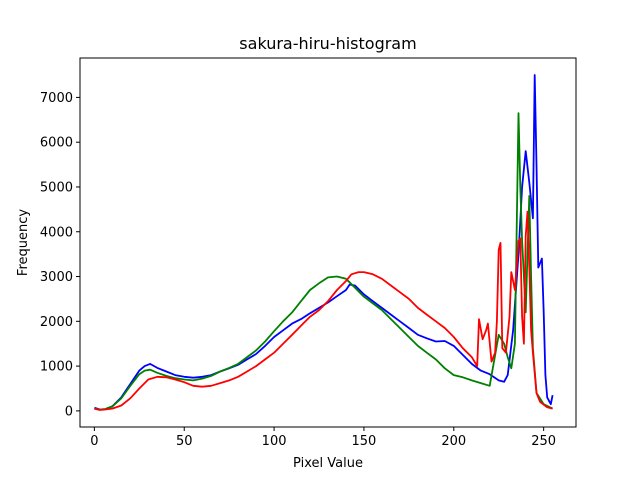 This screenshot has width=640, height=480. I want to click on x-tick-label: 50, so click(184, 441).